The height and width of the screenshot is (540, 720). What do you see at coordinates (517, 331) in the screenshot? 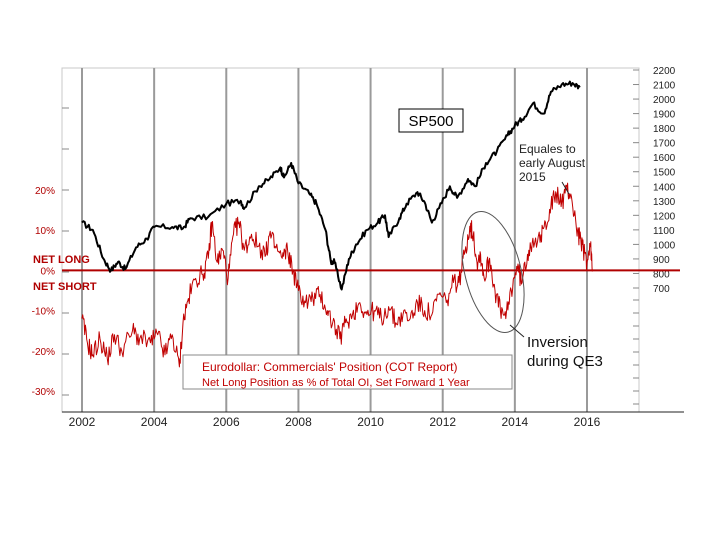
I see `inversion-pointer` at bounding box center [517, 331].